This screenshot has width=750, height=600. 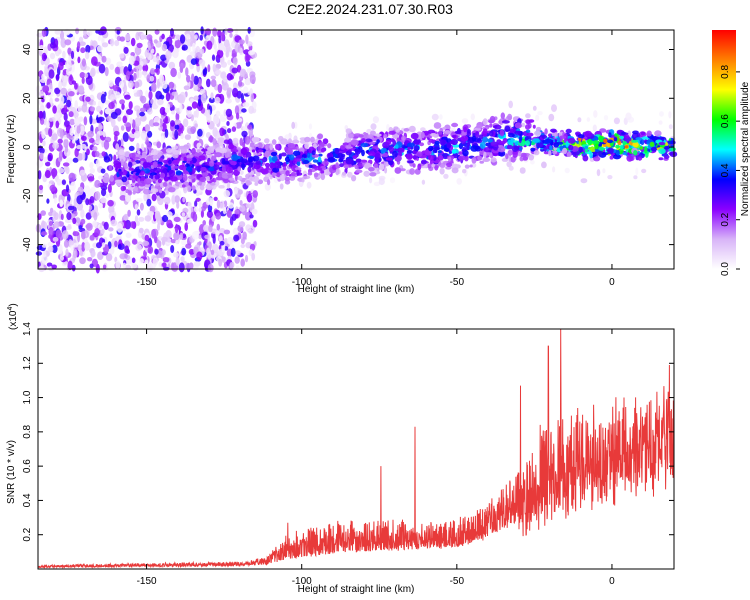 I want to click on y-tick-label: 0.4, so click(x=27, y=500).